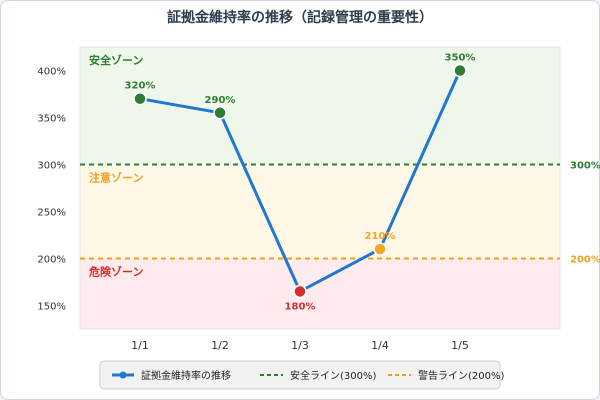 The width and height of the screenshot is (600, 400). Describe the element at coordinates (300, 306) in the screenshot. I see `data-label-2: 180%` at that location.